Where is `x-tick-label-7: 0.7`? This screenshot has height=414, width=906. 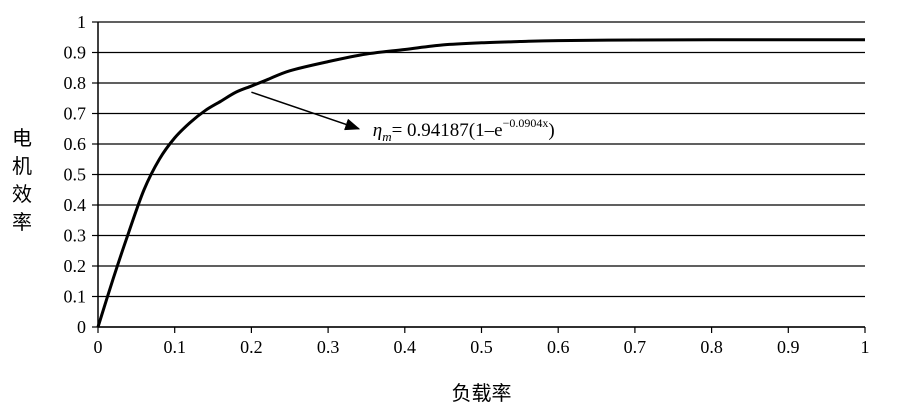
x-tick-label-7: 0.7 is located at coordinates (635, 347).